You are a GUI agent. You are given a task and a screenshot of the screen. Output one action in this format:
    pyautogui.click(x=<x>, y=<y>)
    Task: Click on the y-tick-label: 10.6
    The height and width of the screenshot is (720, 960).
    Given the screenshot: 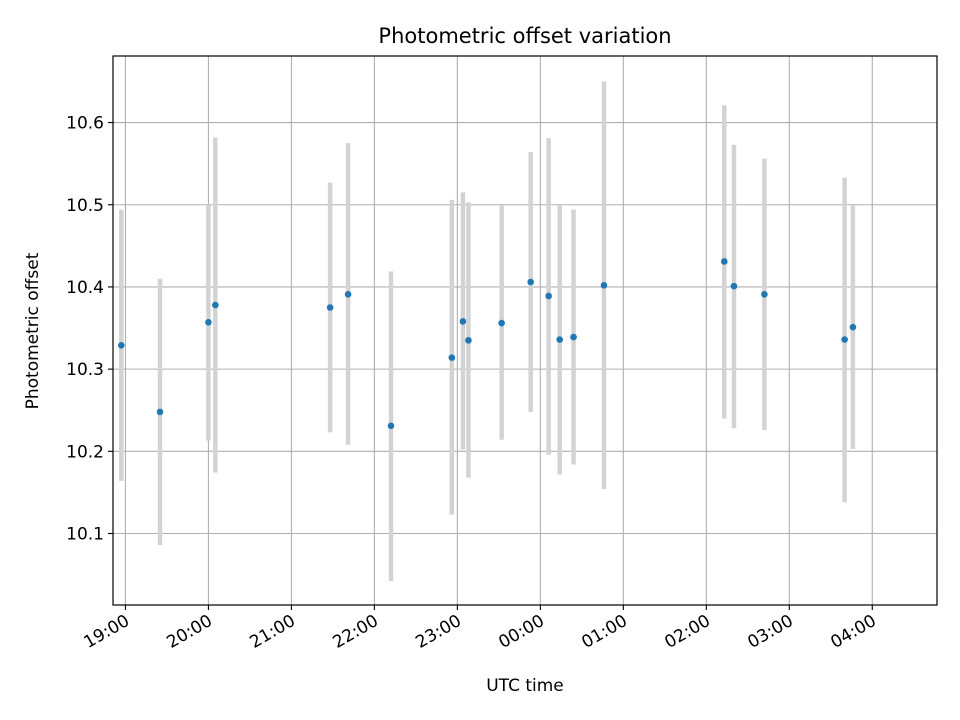 What is the action you would take?
    pyautogui.click(x=85, y=124)
    